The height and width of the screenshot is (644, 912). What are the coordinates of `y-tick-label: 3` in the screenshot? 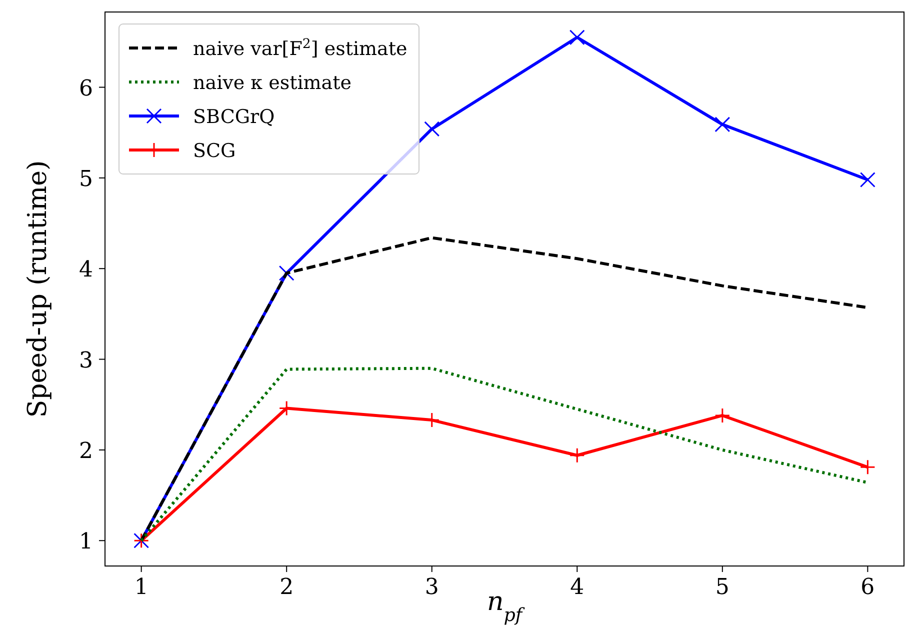 It's located at (86, 361).